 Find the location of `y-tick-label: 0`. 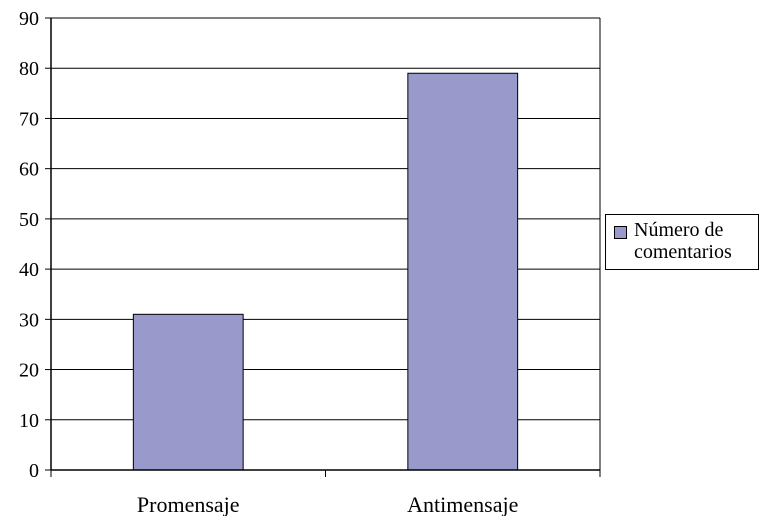

y-tick-label: 0 is located at coordinates (34, 471).